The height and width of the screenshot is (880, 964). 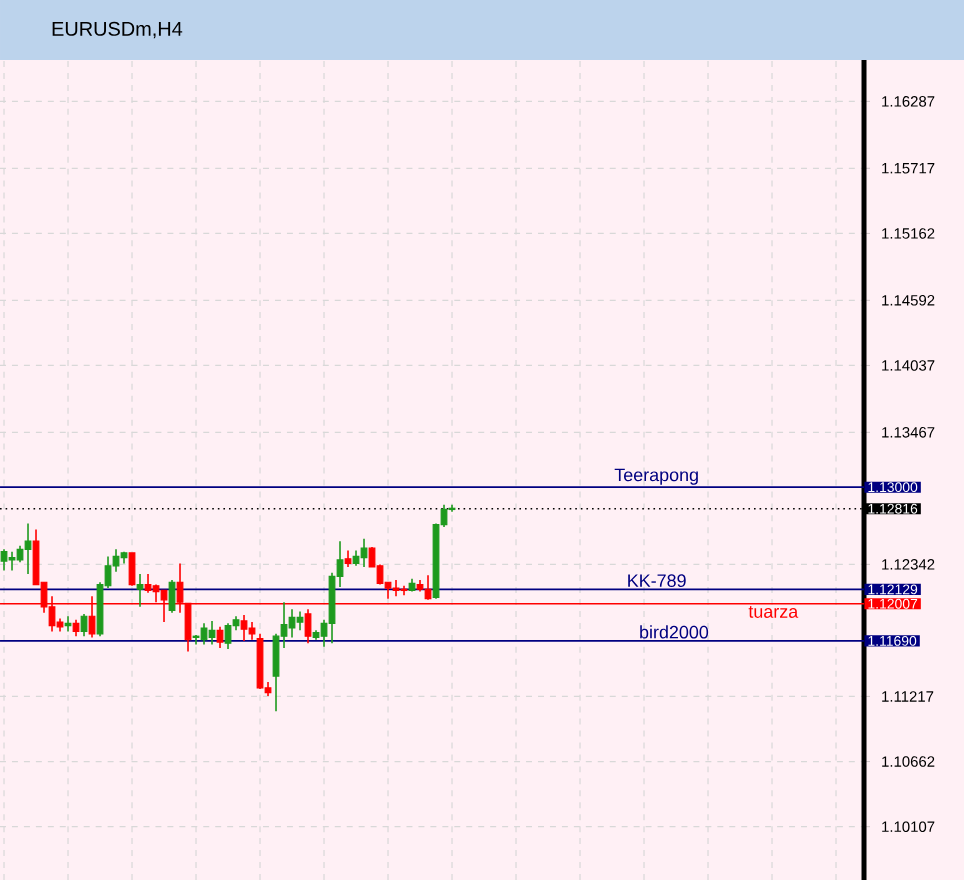 What do you see at coordinates (773, 612) in the screenshot?
I see `ref-line-label: tuarza` at bounding box center [773, 612].